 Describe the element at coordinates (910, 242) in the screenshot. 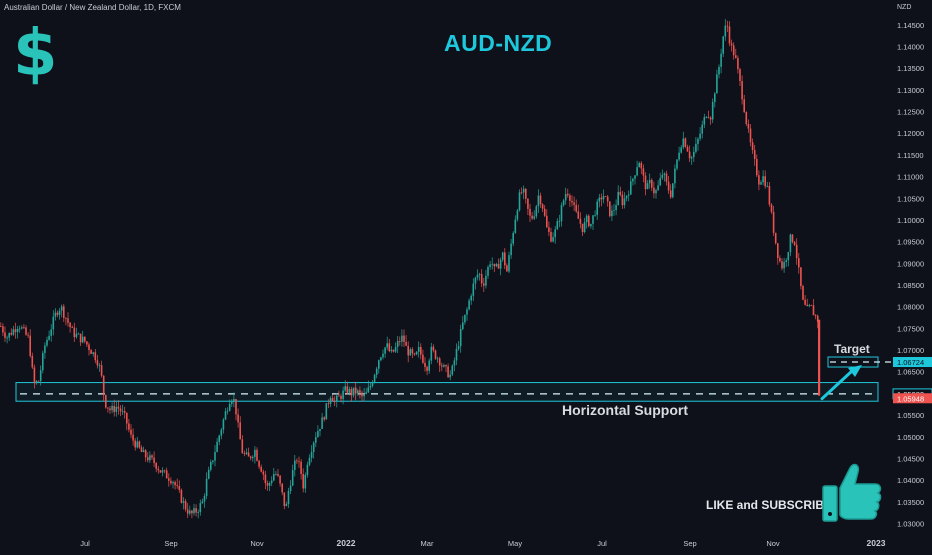

I see `price-tick-label: 1.09500` at that location.